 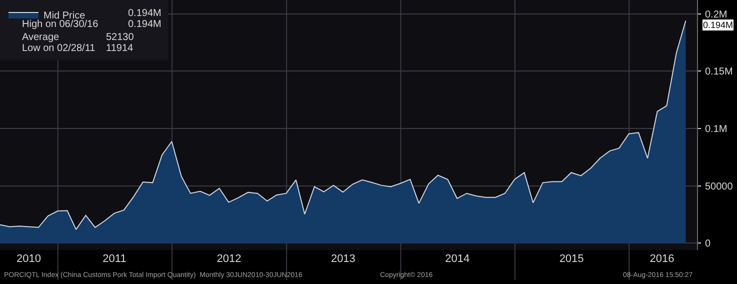 What do you see at coordinates (716, 129) in the screenshot?
I see `y-tick-label: 0.1M` at bounding box center [716, 129].